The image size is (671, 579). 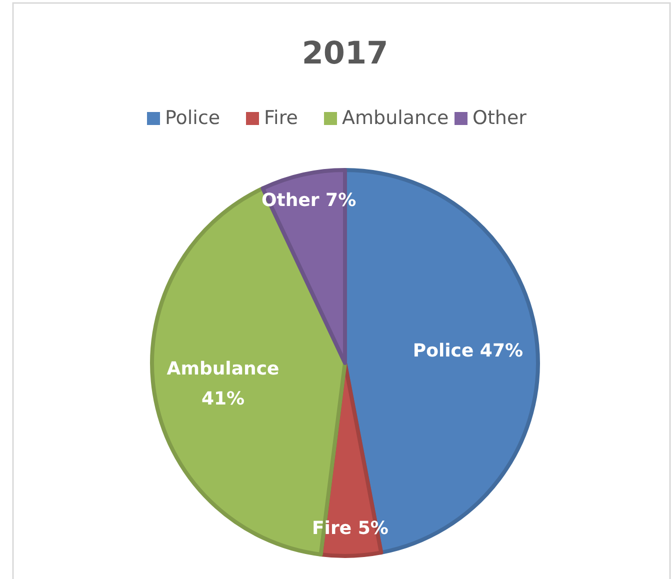 What do you see at coordinates (345, 53) in the screenshot?
I see `chart-title: 2017` at bounding box center [345, 53].